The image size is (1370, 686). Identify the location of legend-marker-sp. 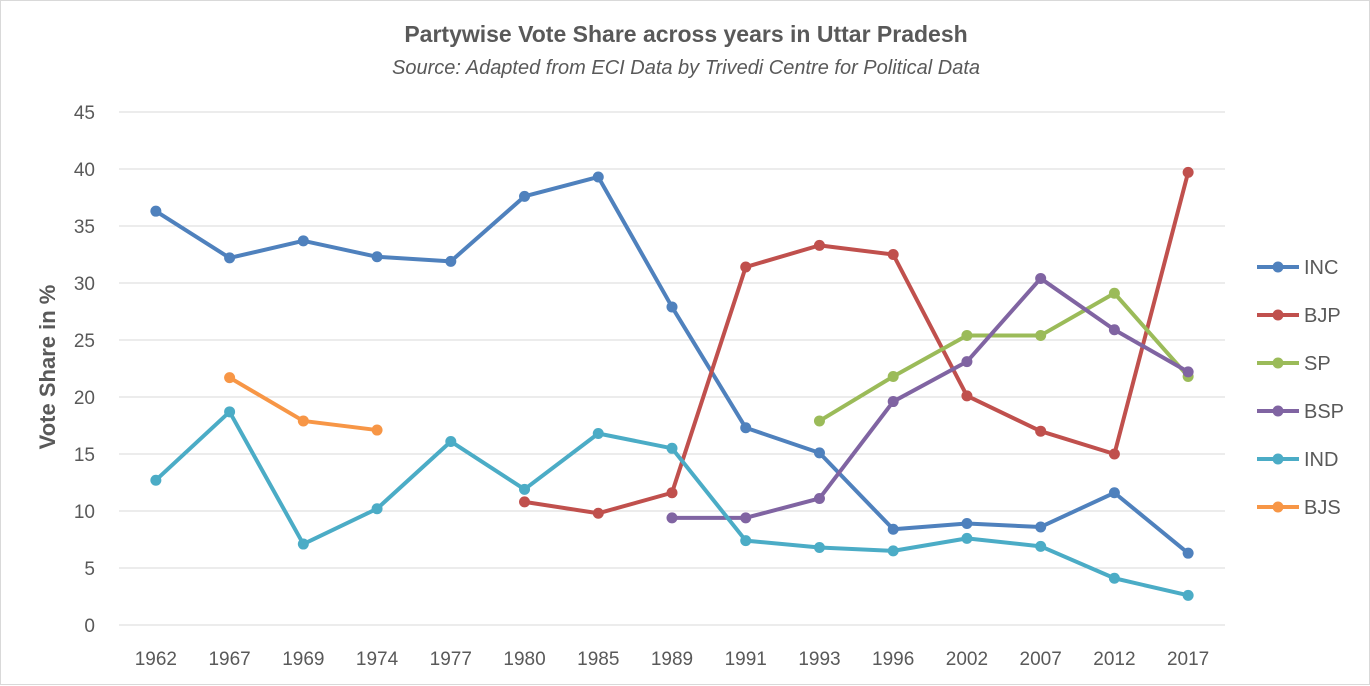
(1278, 363).